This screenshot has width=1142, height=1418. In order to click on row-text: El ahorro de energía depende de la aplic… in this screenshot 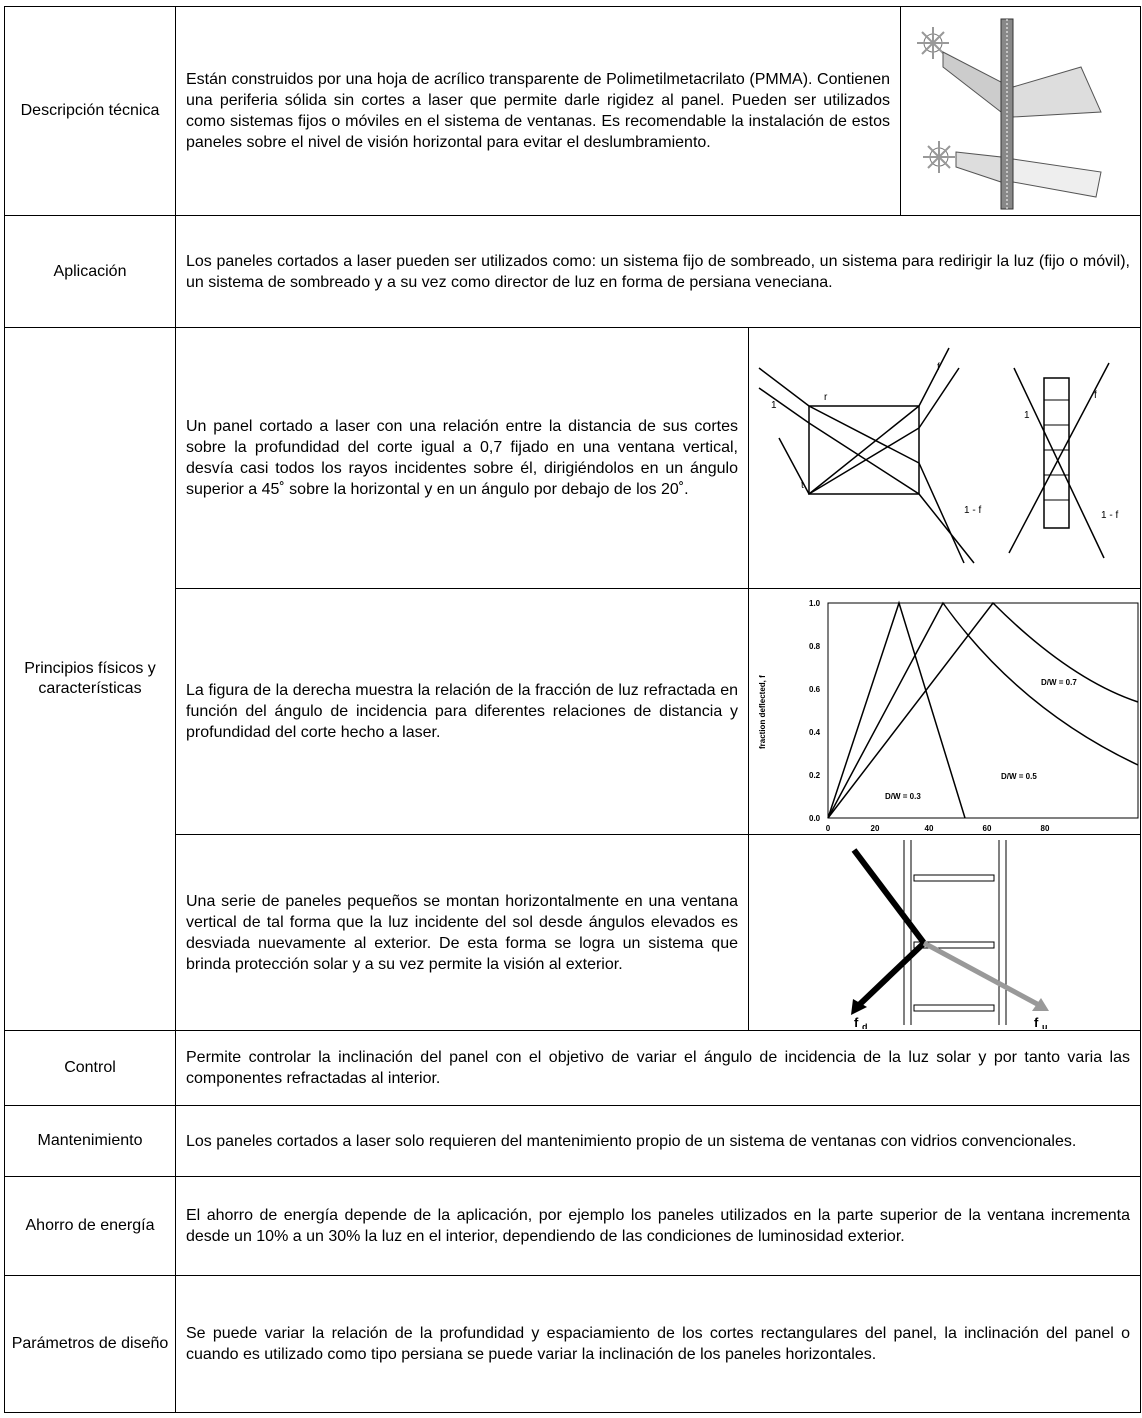, I will do `click(658, 1226)`.